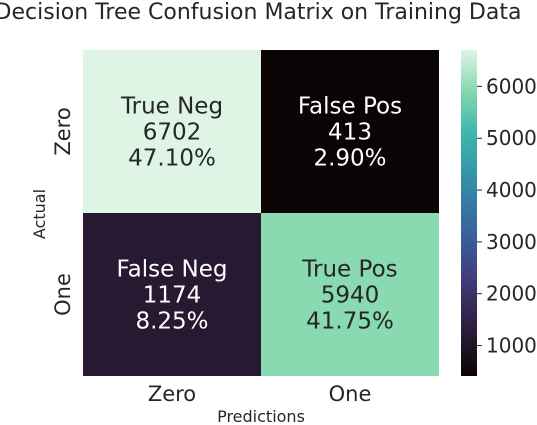  What do you see at coordinates (511, 86) in the screenshot?
I see `colorbar-tick-label: 6000` at bounding box center [511, 86].